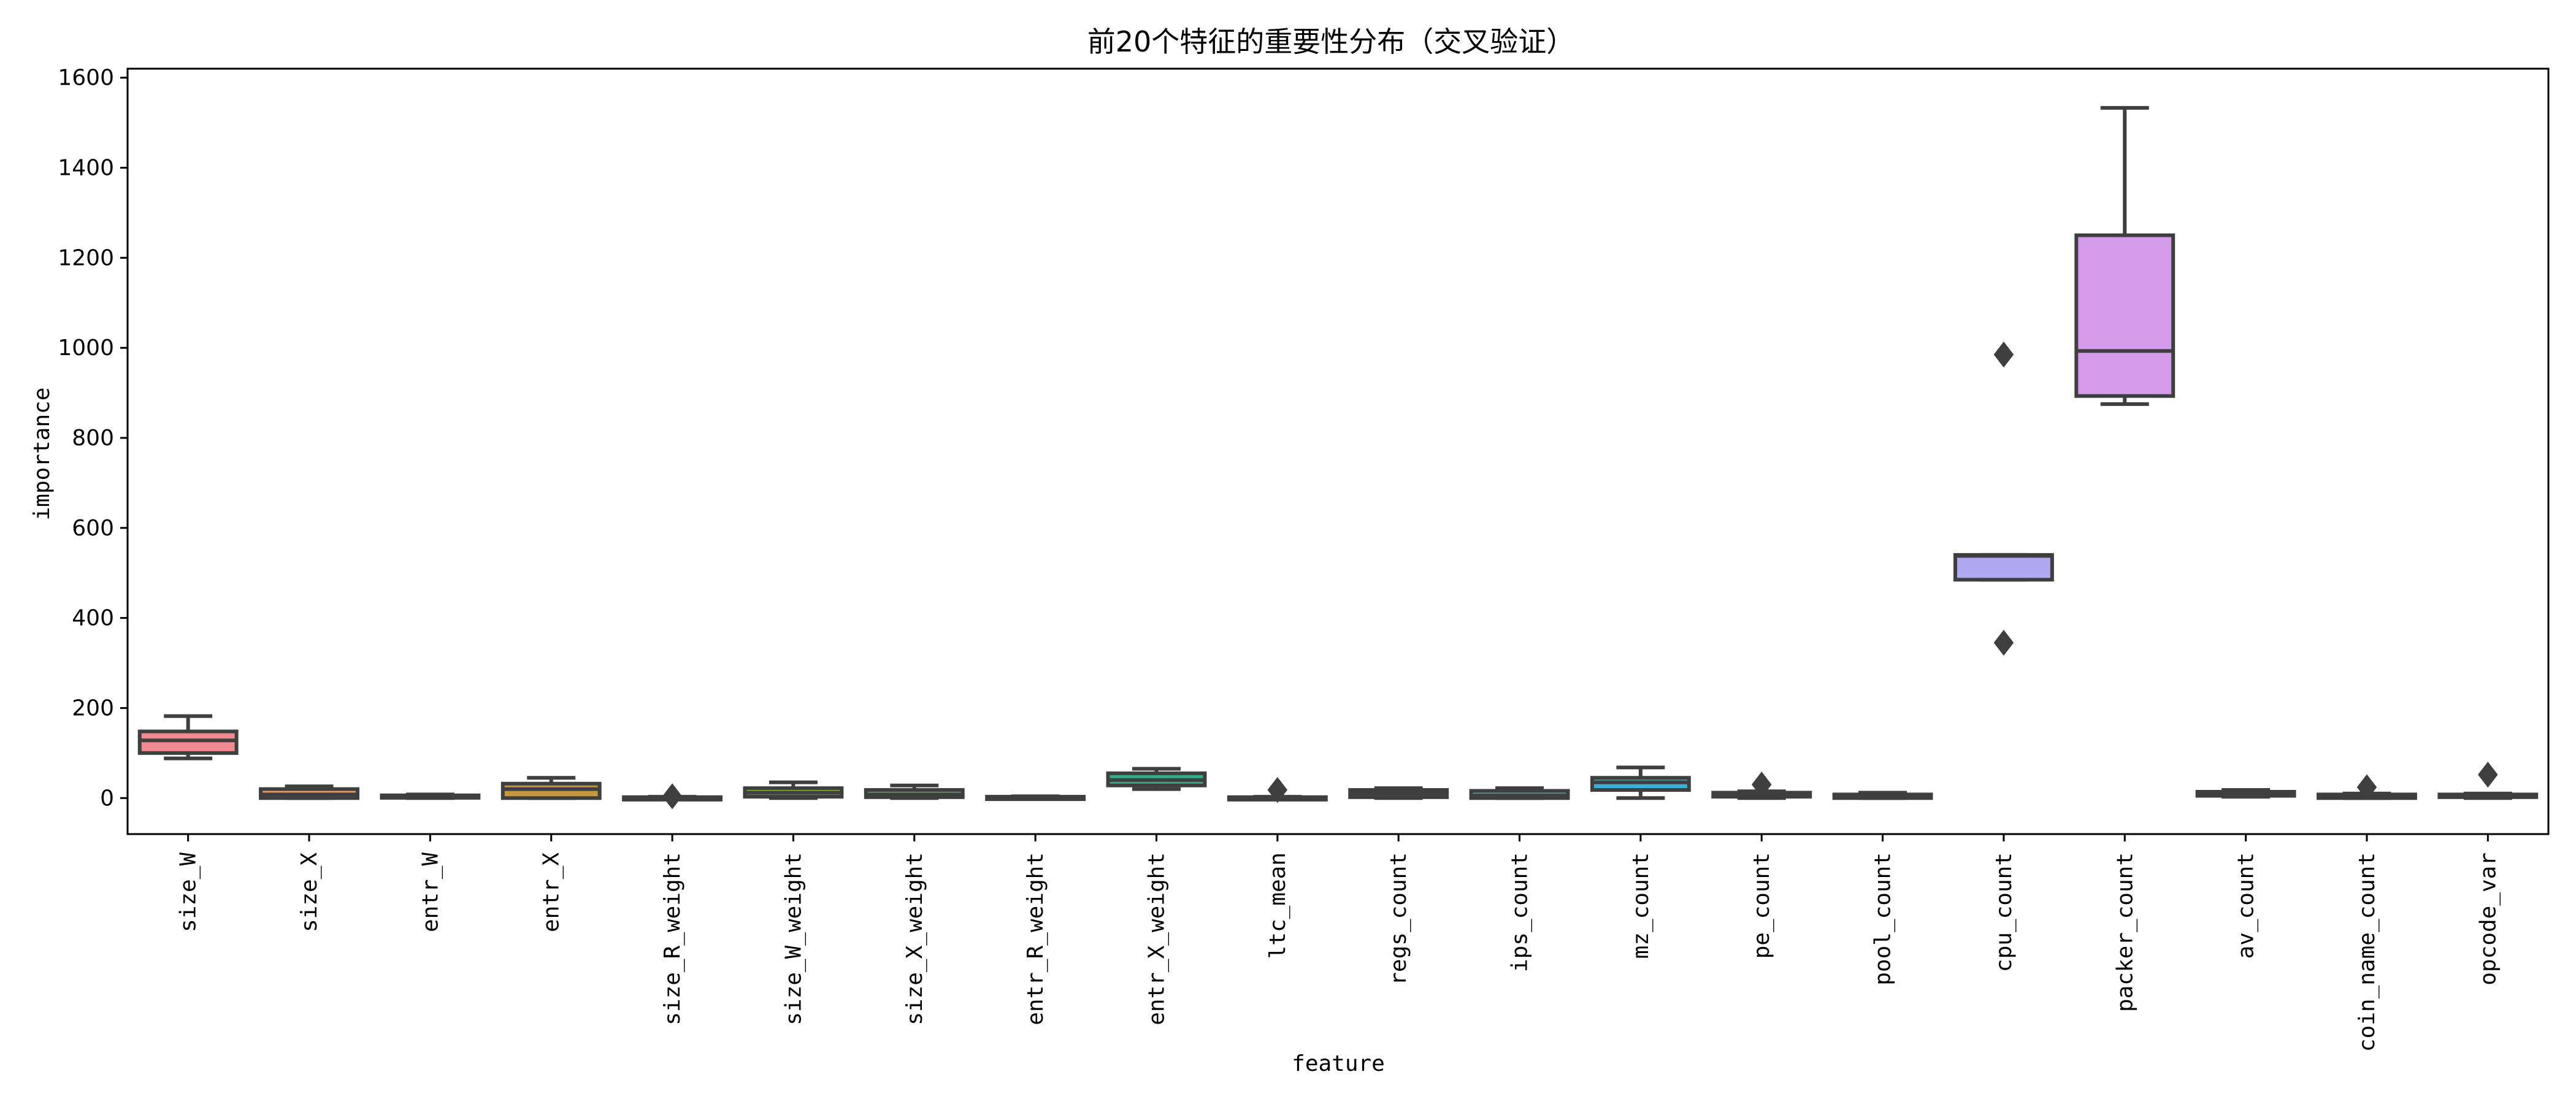 This screenshot has height=1107, width=2576. What do you see at coordinates (914, 938) in the screenshot?
I see `x-tick-label: size_X_weight` at bounding box center [914, 938].